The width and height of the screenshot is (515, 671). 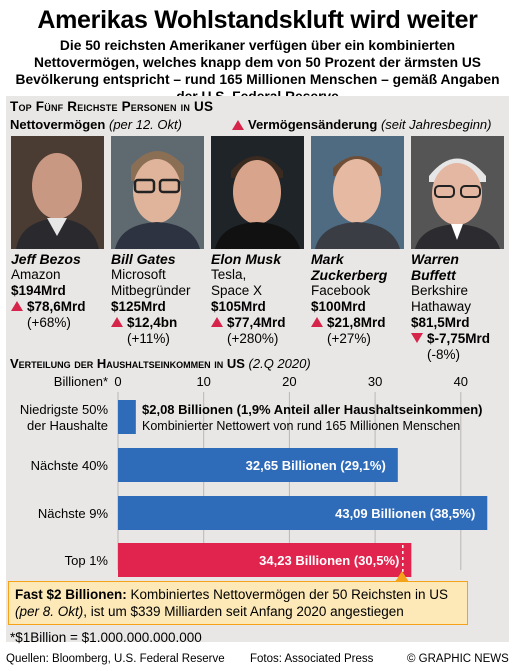 What do you see at coordinates (67, 425) in the screenshot?
I see `category-label: der Haushalte` at bounding box center [67, 425].